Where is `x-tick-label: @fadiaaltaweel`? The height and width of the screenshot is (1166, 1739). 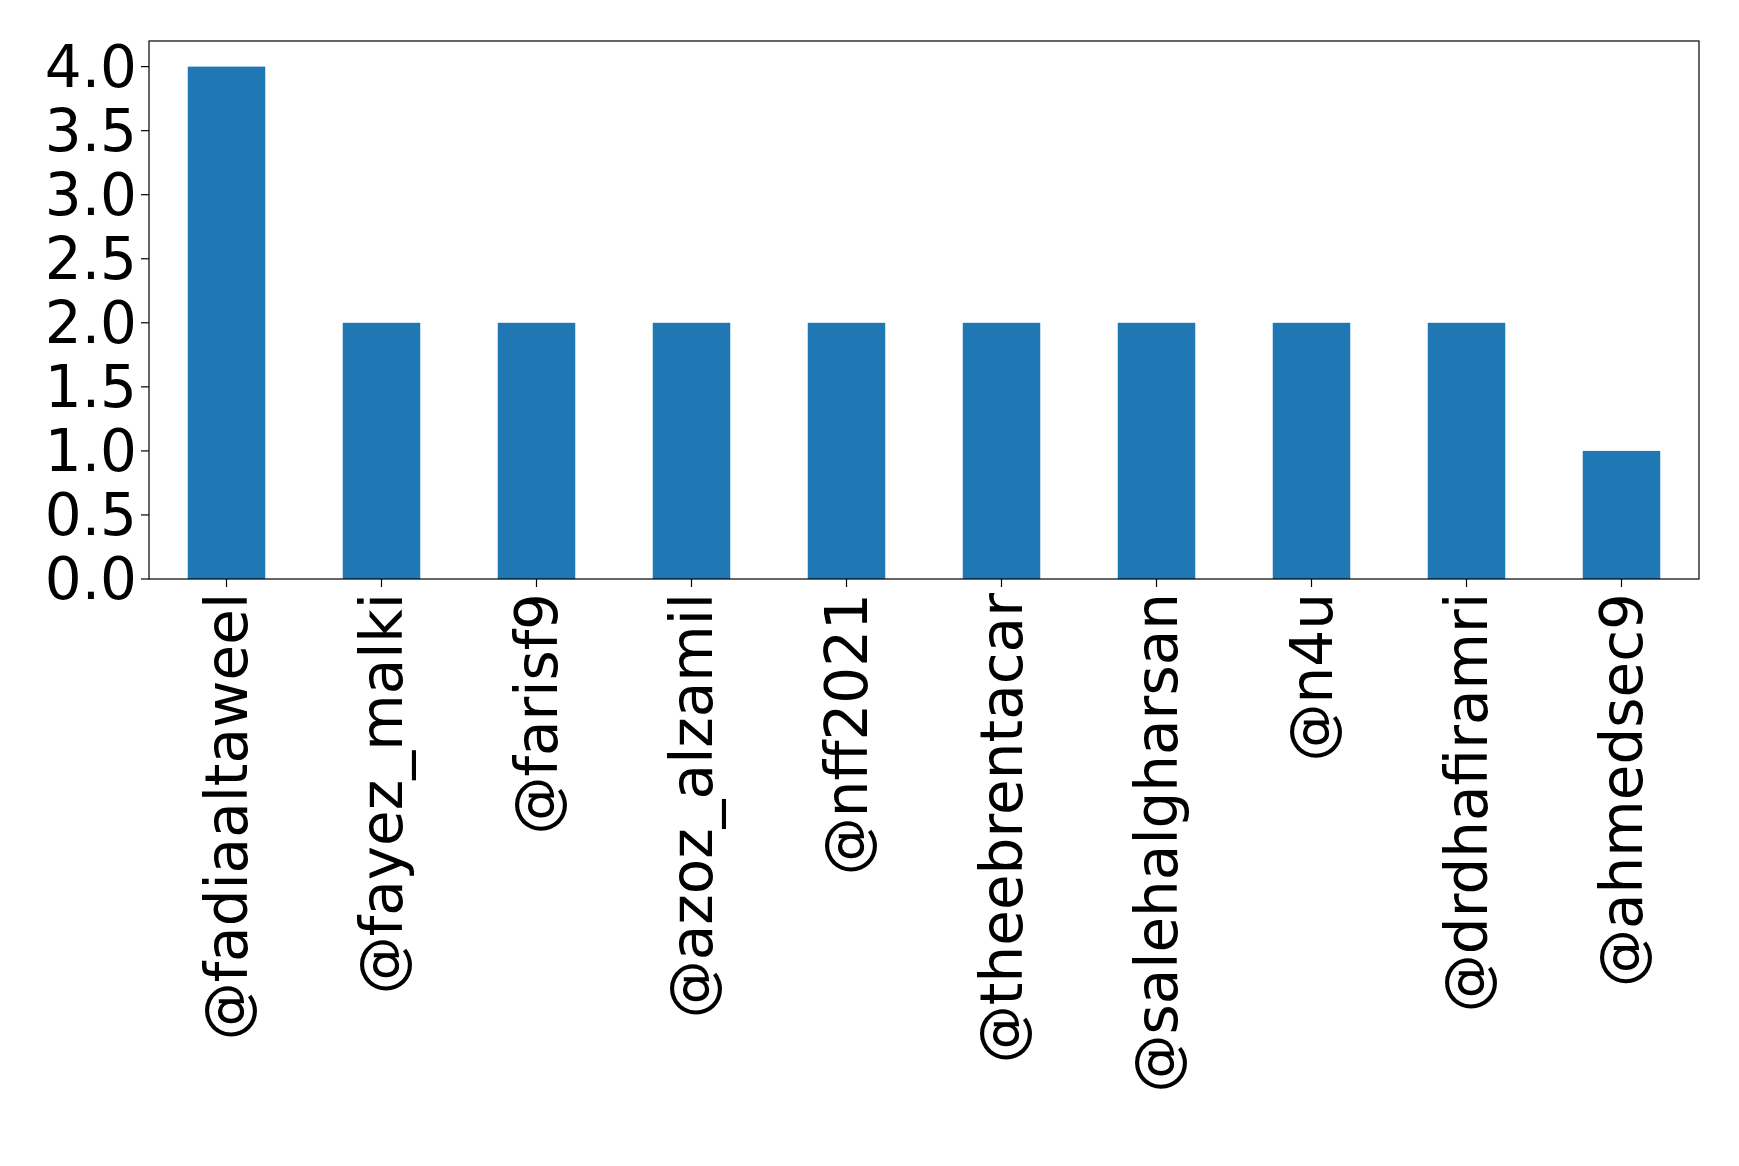 x-tick-label: @fadiaaltaweel is located at coordinates (226, 817).